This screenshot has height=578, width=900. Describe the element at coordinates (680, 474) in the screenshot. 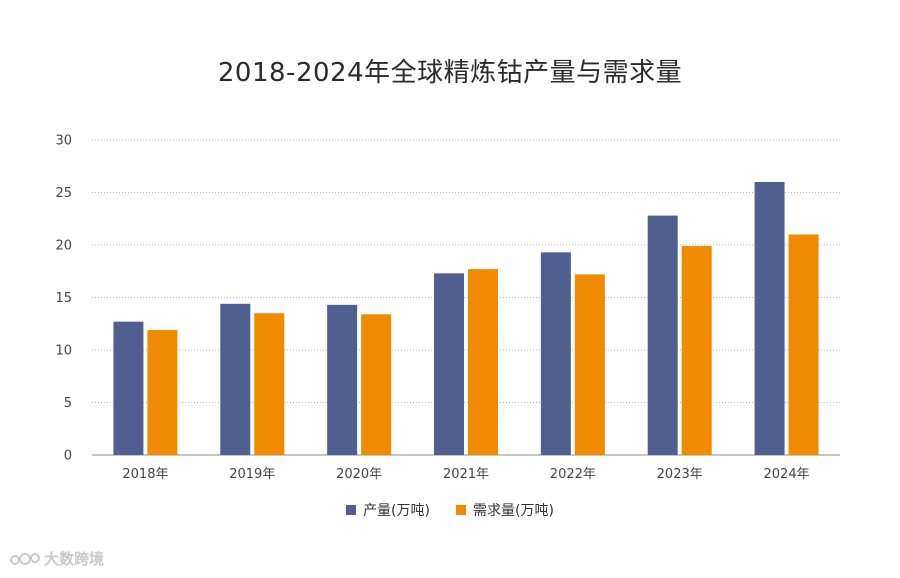

I see `x-tick-label: 2023年` at that location.